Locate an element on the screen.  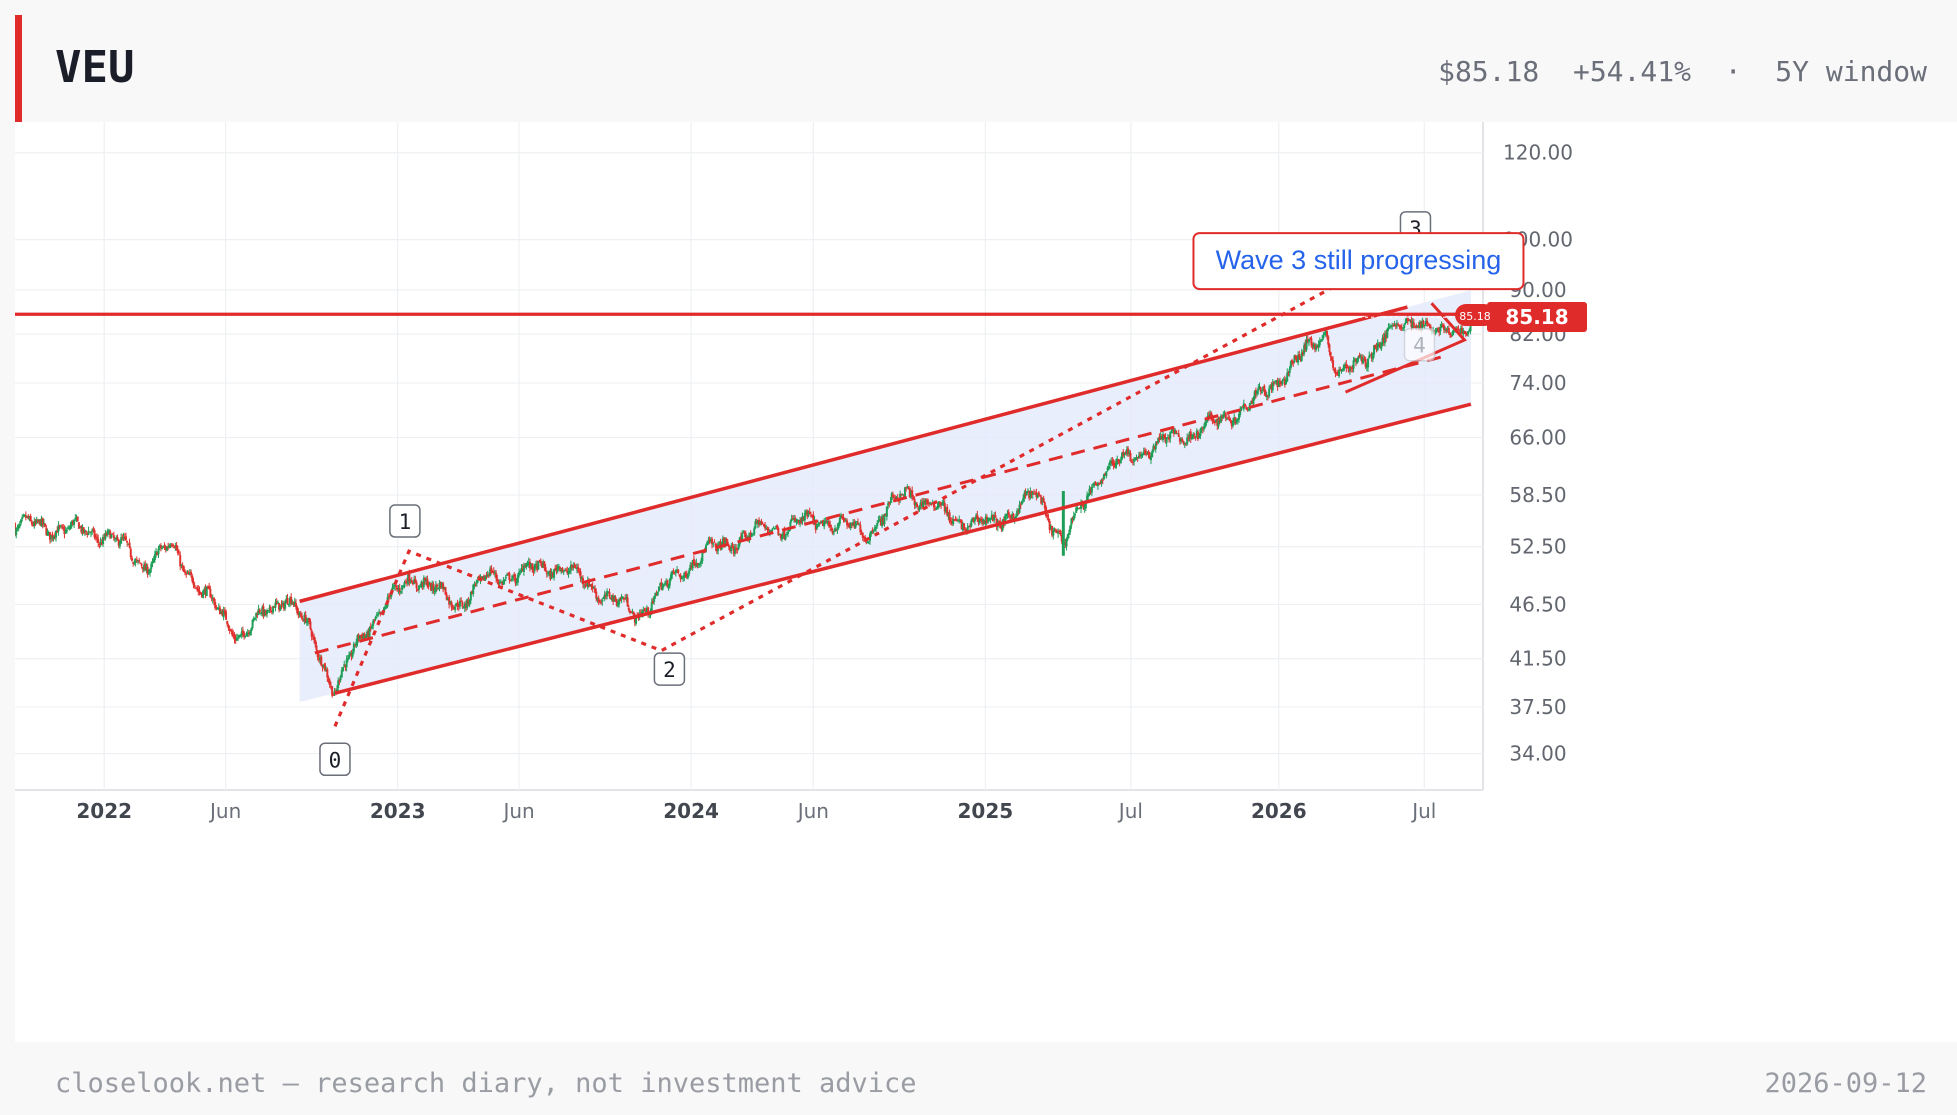
x-tick-label: Jul is located at coordinates (1423, 811).